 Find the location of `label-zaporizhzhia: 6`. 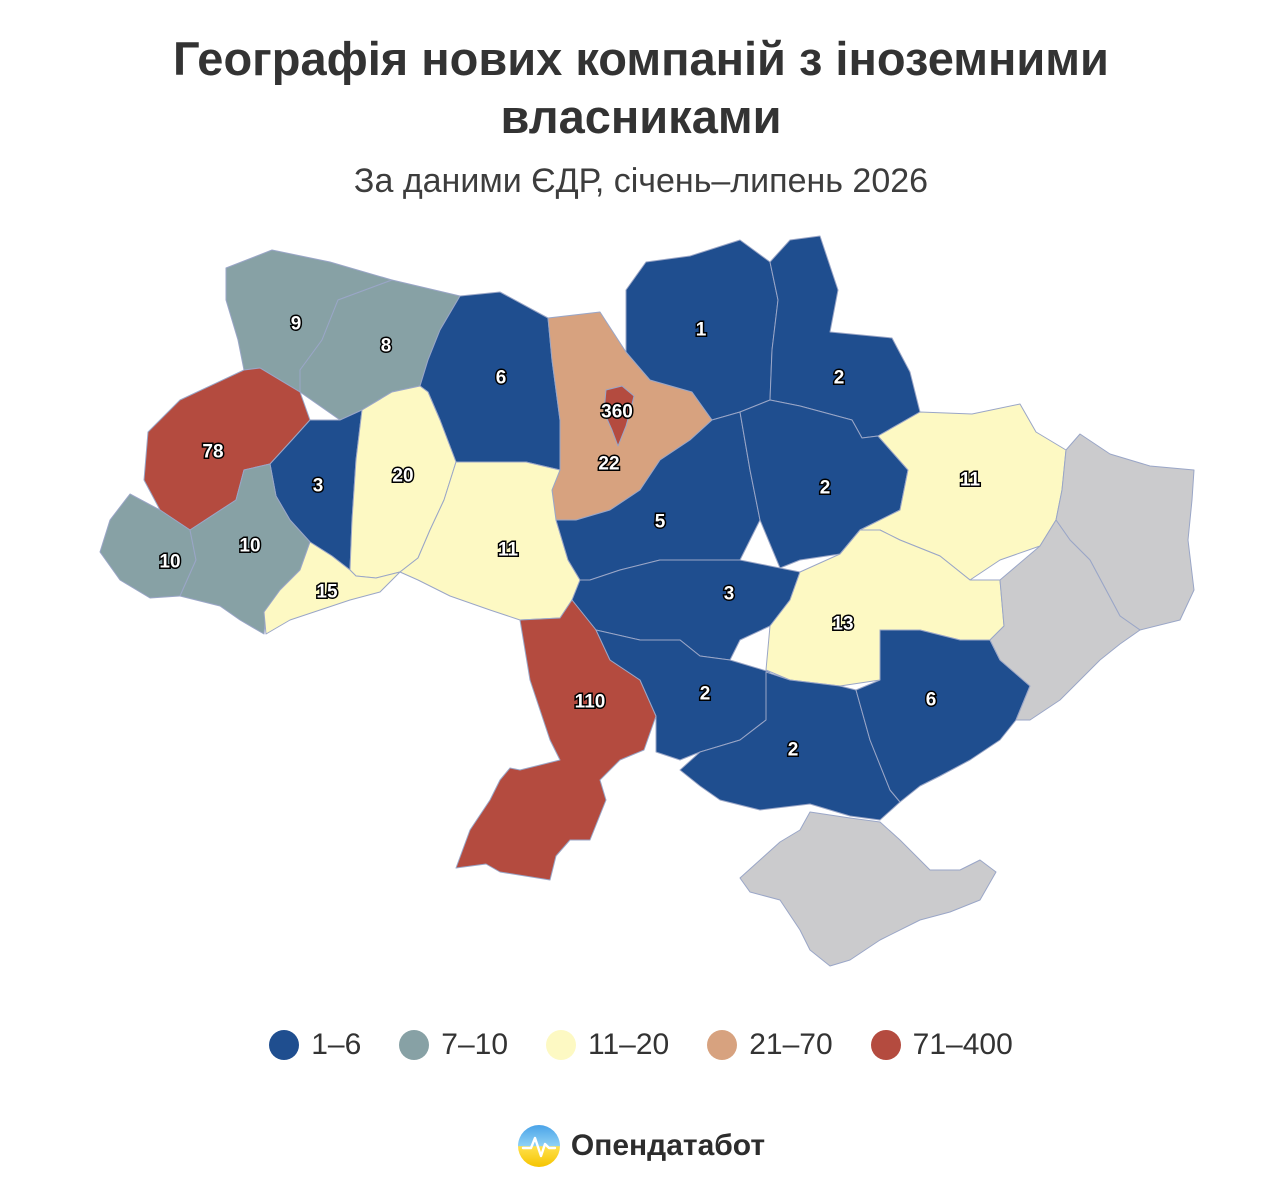

label-zaporizhzhia: 6 is located at coordinates (931, 700).